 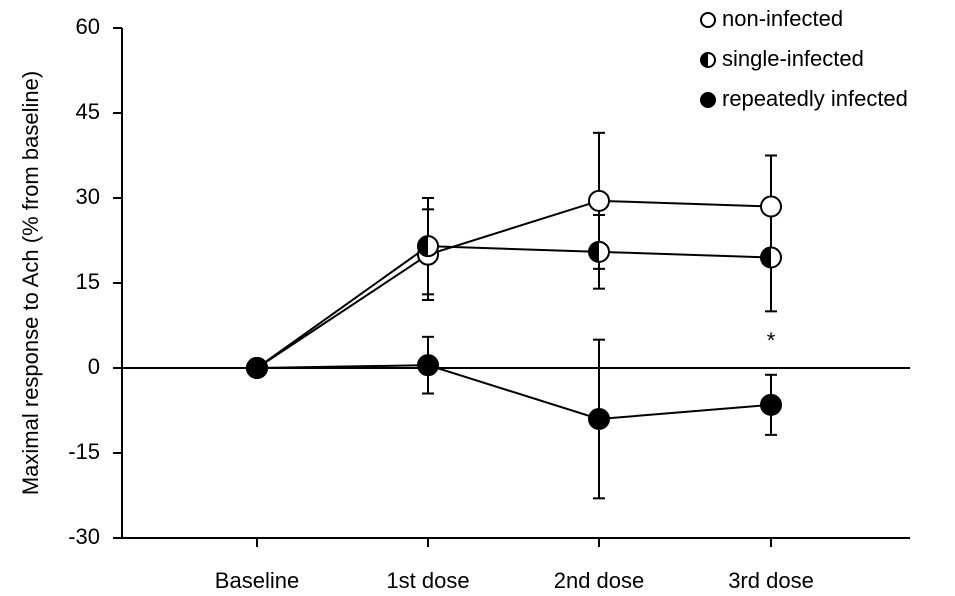 What do you see at coordinates (88, 196) in the screenshot?
I see `y-tick-label: 30` at bounding box center [88, 196].